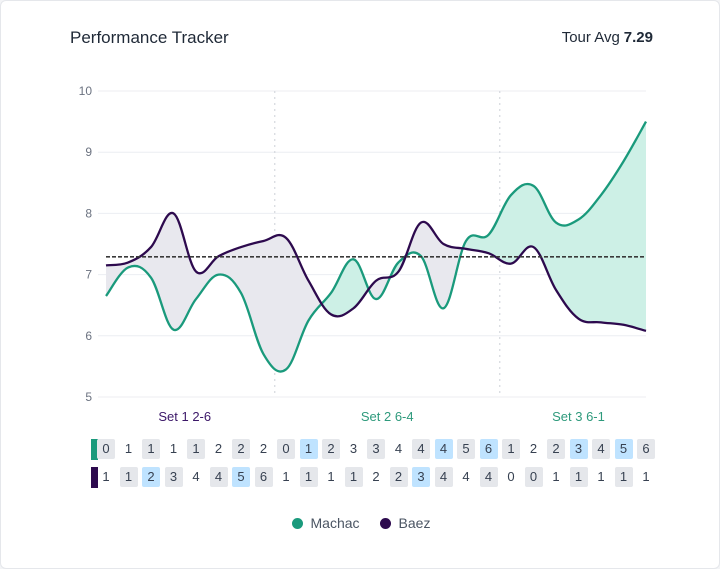 The width and height of the screenshot is (720, 569). What do you see at coordinates (578, 416) in the screenshot?
I see `set-label: Set 3 6-1` at bounding box center [578, 416].